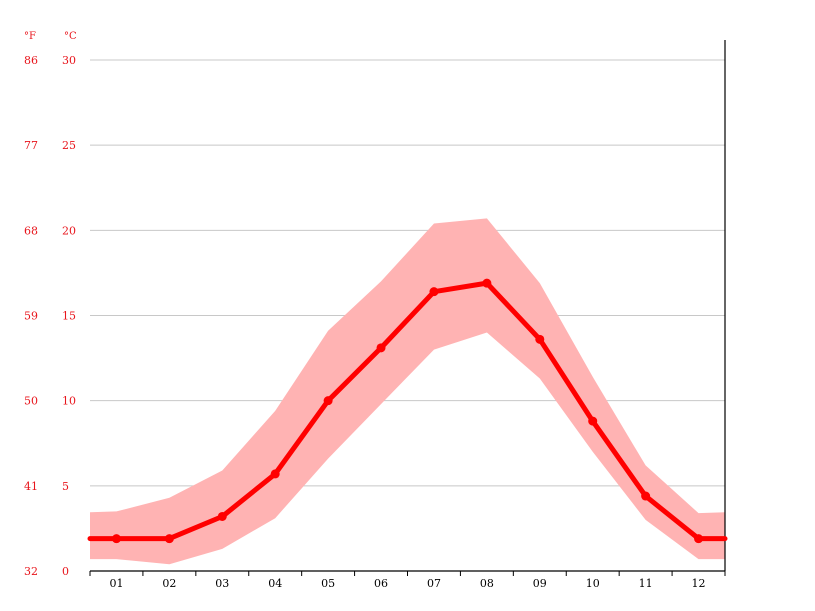  What do you see at coordinates (487, 583) in the screenshot?
I see `x-tick-label: 08` at bounding box center [487, 583].